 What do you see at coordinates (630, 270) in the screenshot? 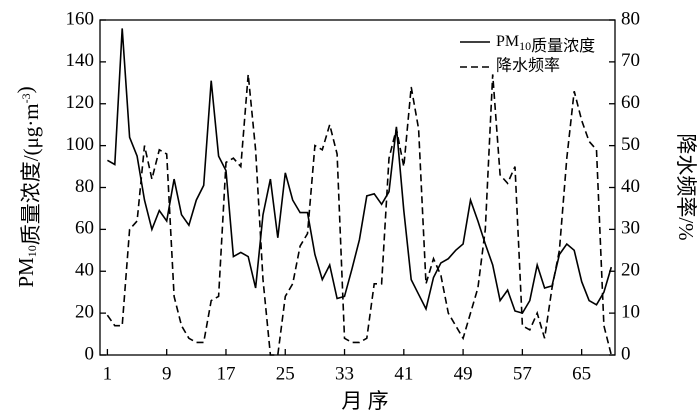
I see `y2-tick-label: 20` at bounding box center [630, 270].